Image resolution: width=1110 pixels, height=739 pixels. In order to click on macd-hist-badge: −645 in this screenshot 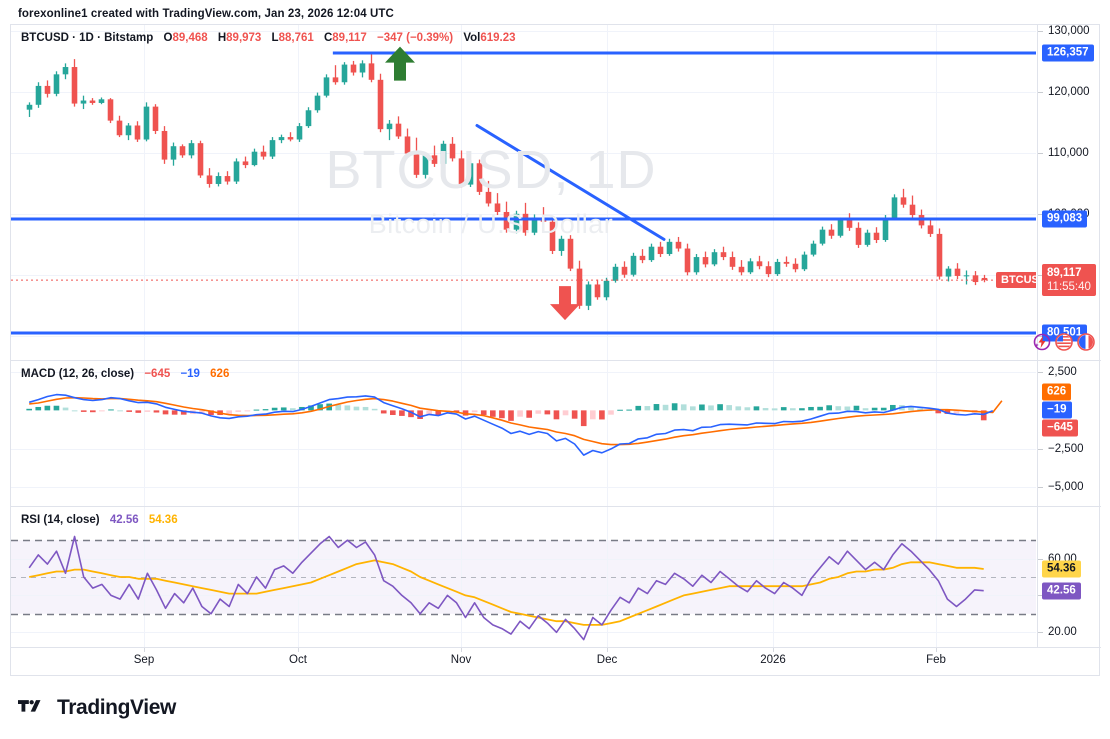, I will do `click(1060, 428)`.